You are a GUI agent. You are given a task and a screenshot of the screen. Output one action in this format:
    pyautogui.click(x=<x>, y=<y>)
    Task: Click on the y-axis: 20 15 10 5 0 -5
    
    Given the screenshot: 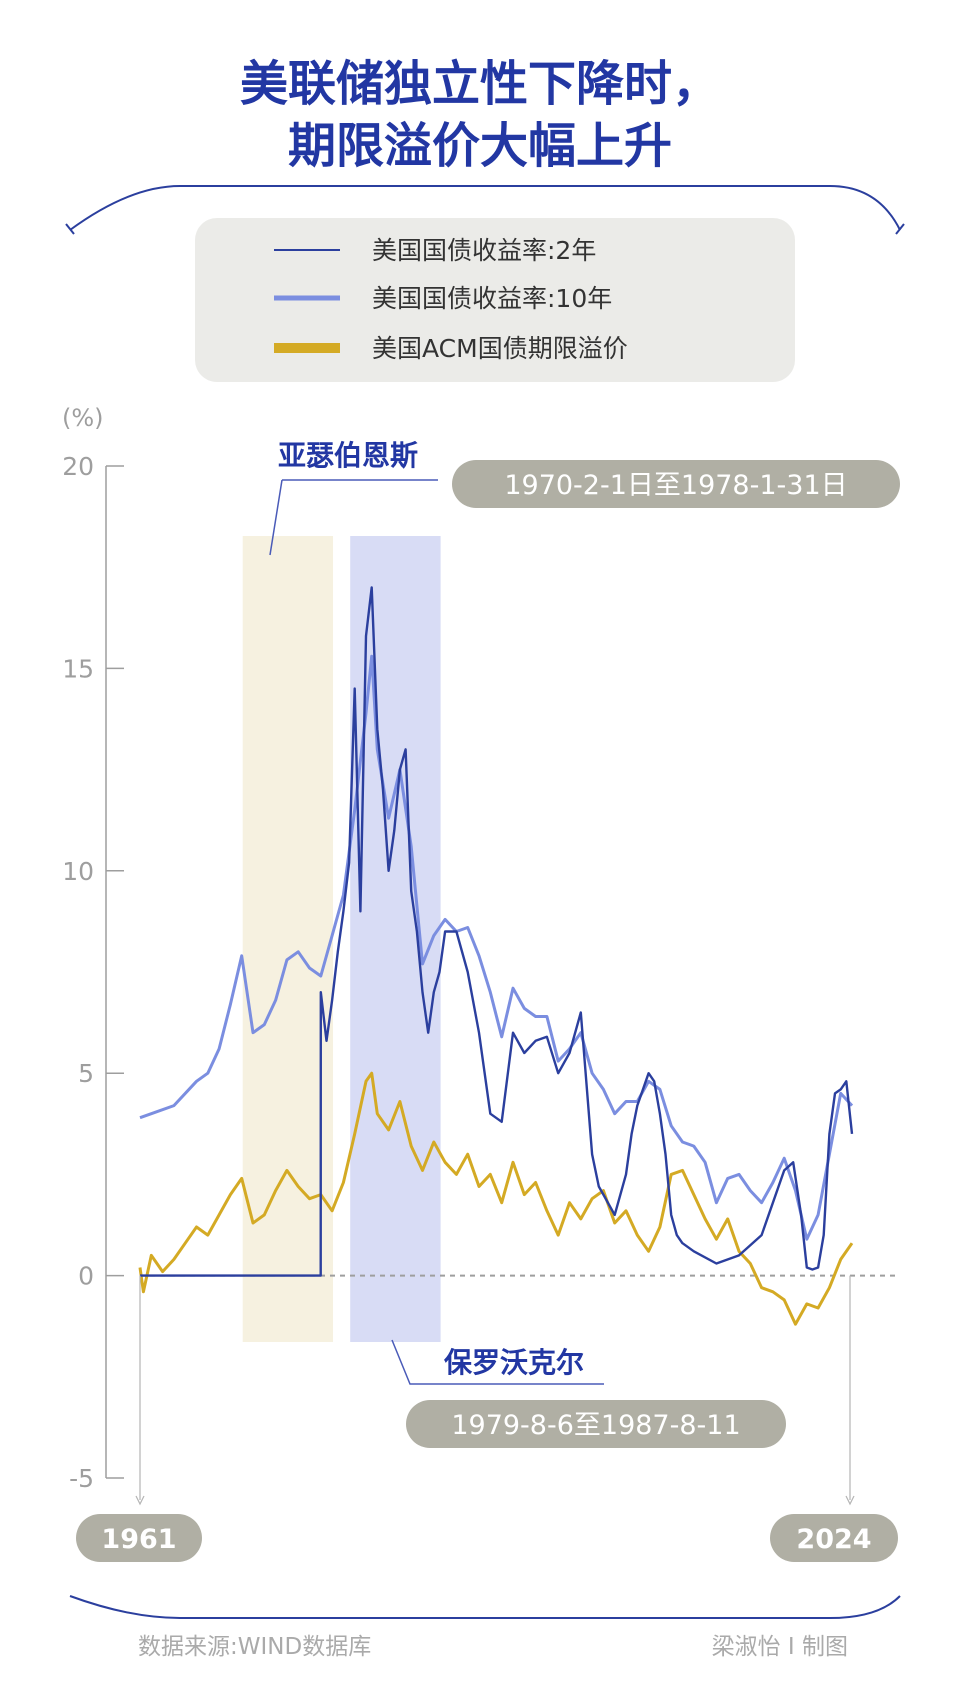 What is the action you would take?
    pyautogui.click(x=93, y=972)
    